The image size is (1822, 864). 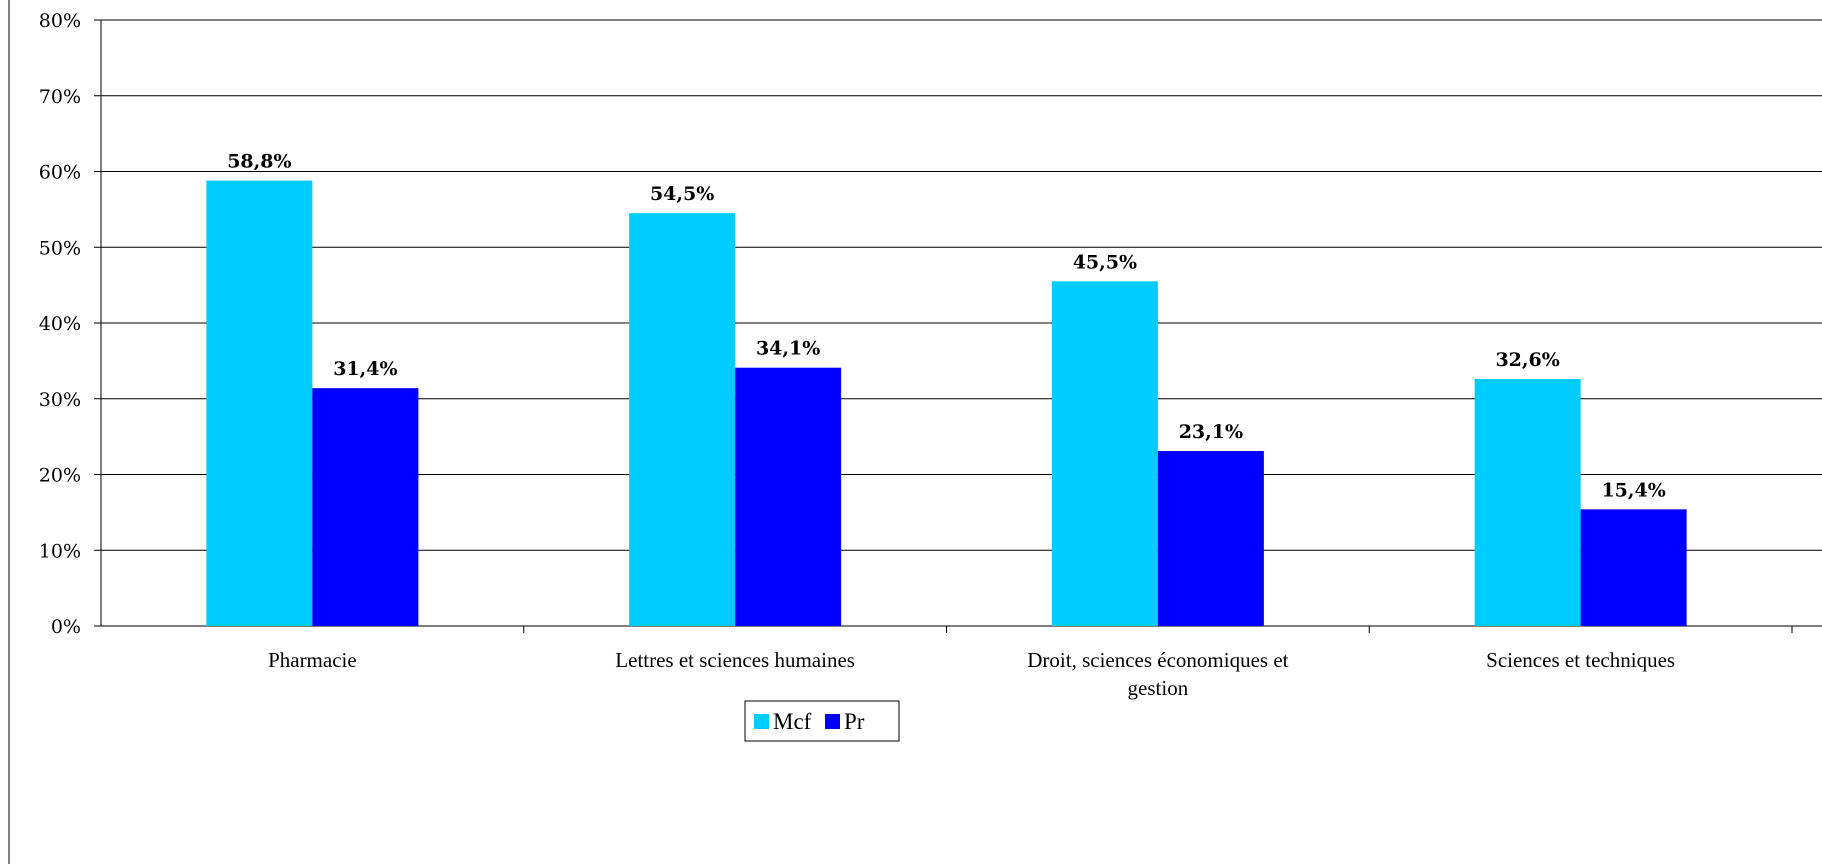 I want to click on y-tick-label: 20%, so click(x=60, y=476).